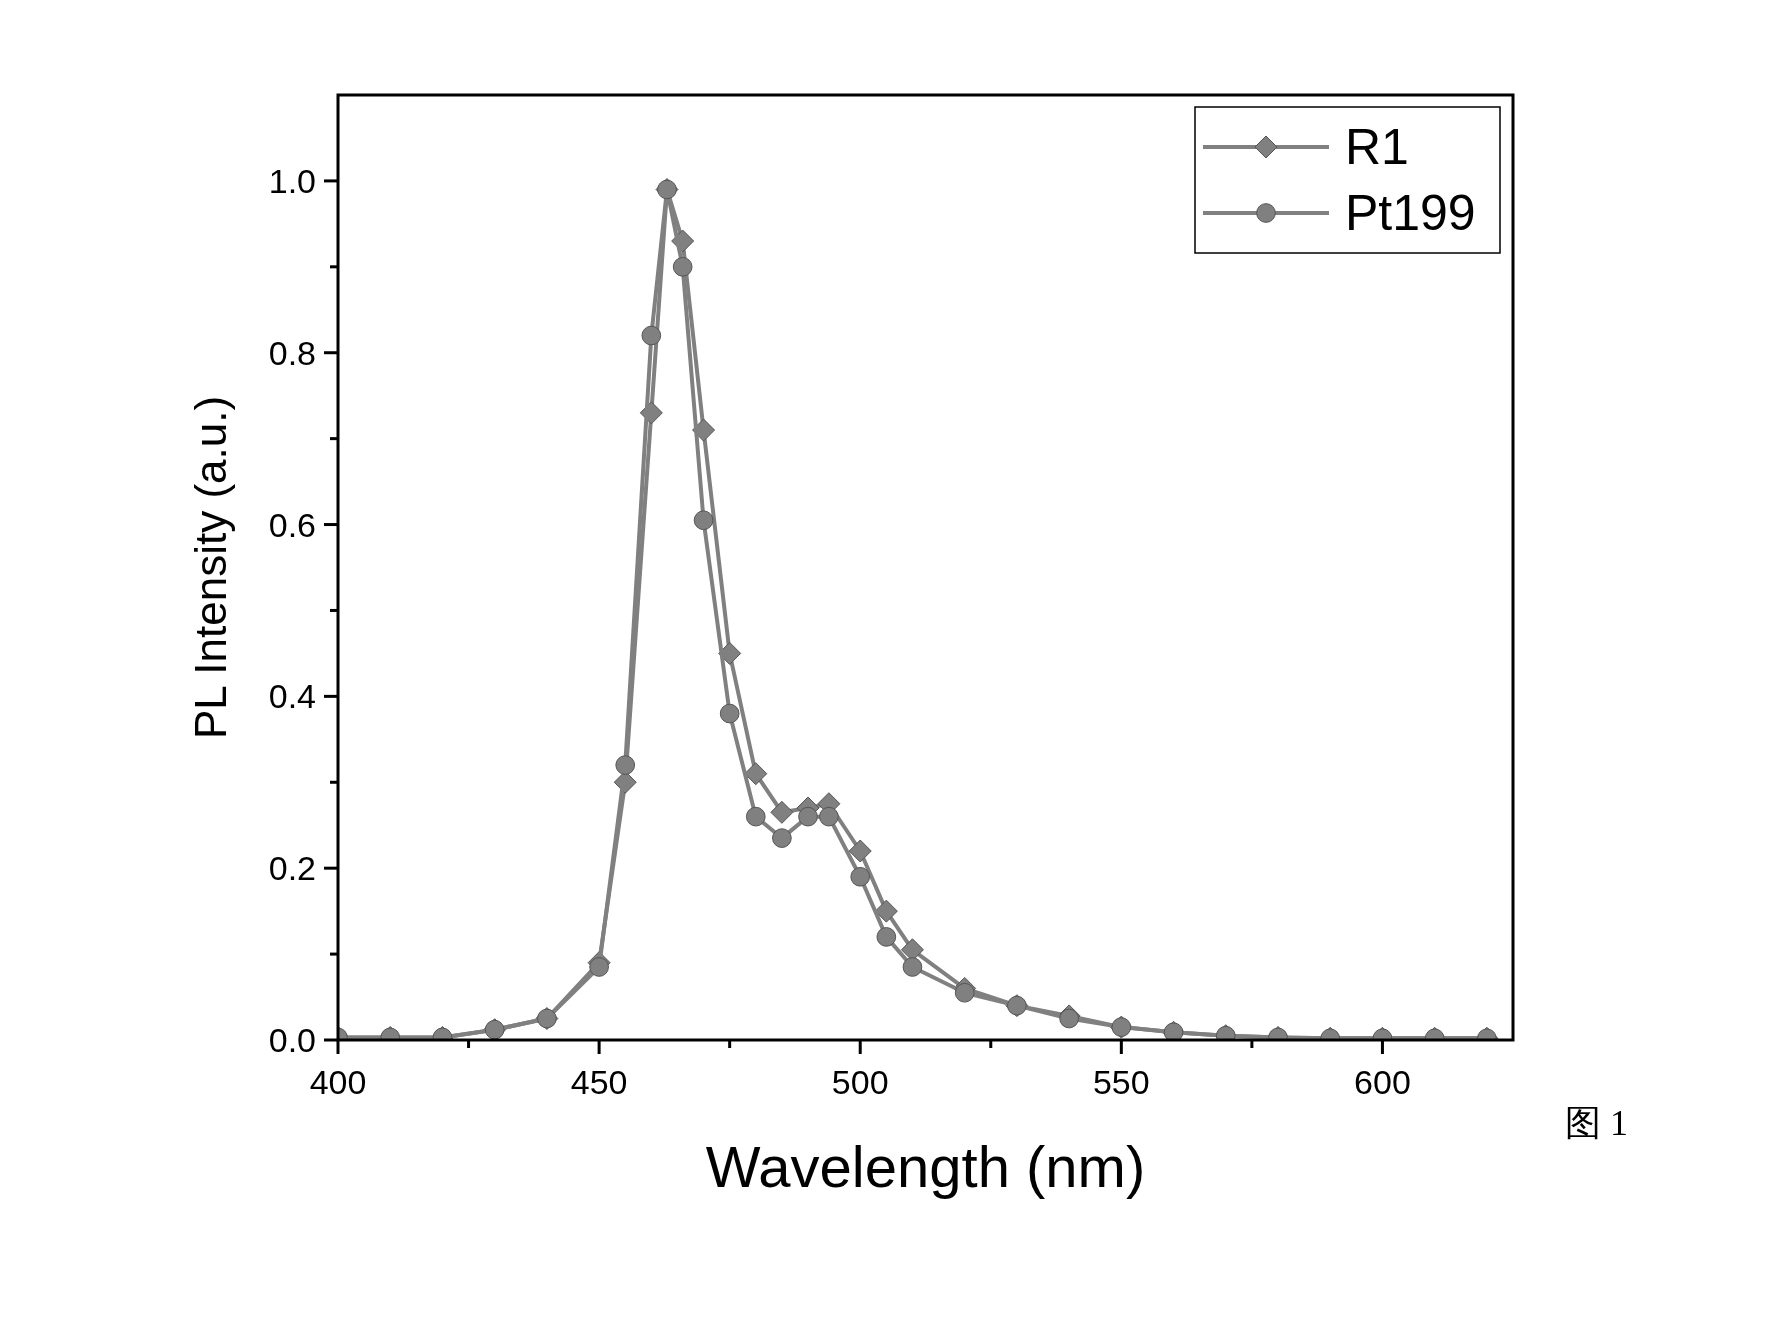  Describe the element at coordinates (1410, 213) in the screenshot. I see `legend-label: Pt199` at that location.